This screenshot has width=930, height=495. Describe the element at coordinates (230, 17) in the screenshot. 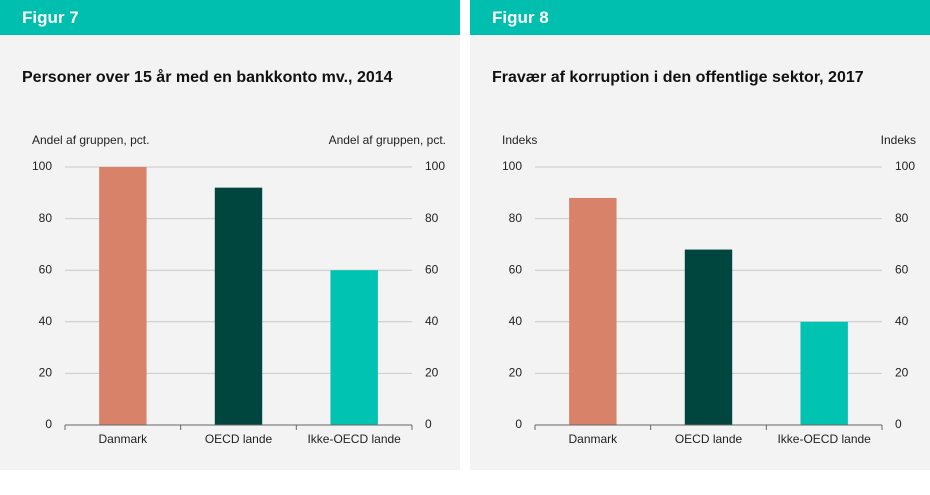

I see `figure-label: Figur 7` at that location.